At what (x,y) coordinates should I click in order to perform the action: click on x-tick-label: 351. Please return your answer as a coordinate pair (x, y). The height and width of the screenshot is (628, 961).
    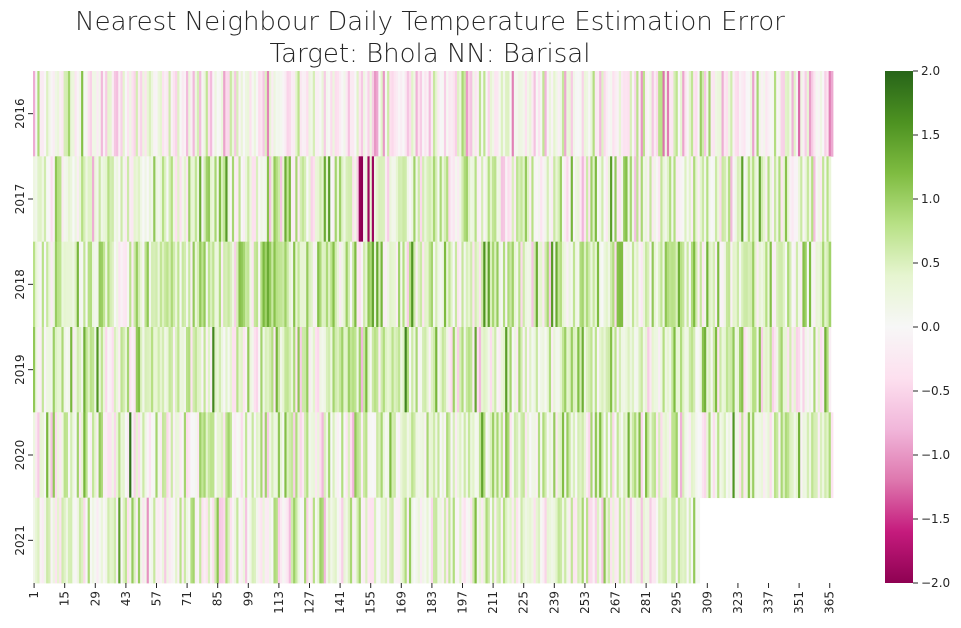
    Looking at the image, I should click on (799, 602).